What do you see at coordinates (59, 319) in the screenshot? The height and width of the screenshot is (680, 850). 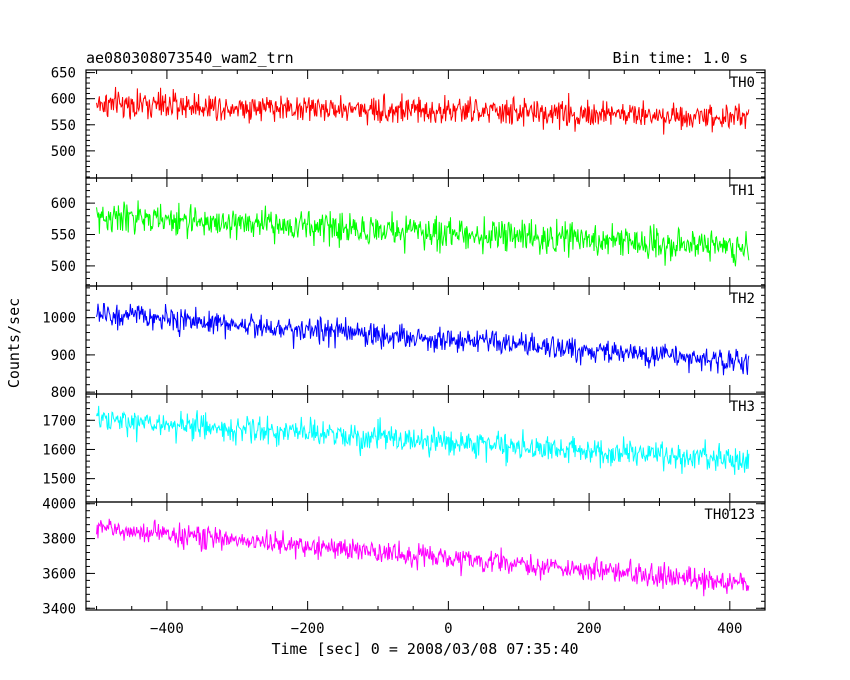 I see `y-tick-label: 1000` at bounding box center [59, 319].